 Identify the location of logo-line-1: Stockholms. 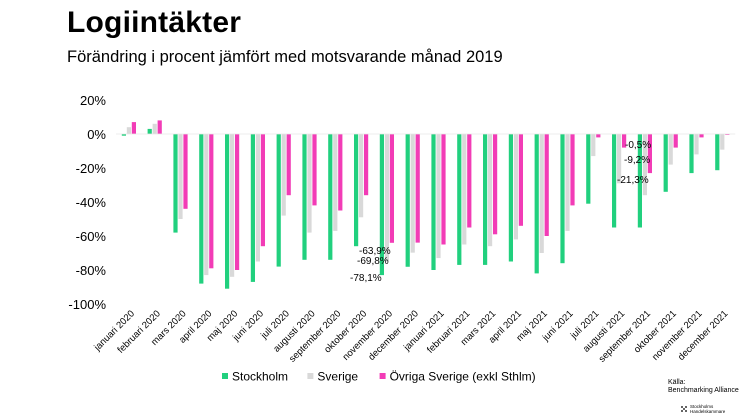
(702, 406).